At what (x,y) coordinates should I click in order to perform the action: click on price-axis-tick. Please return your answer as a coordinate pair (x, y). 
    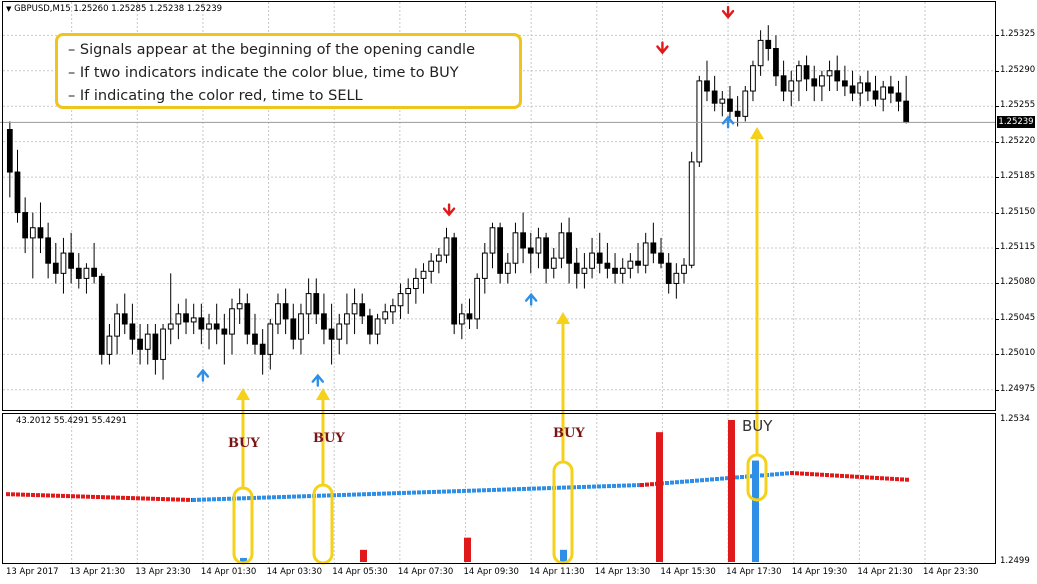
    Looking at the image, I should click on (997, 355).